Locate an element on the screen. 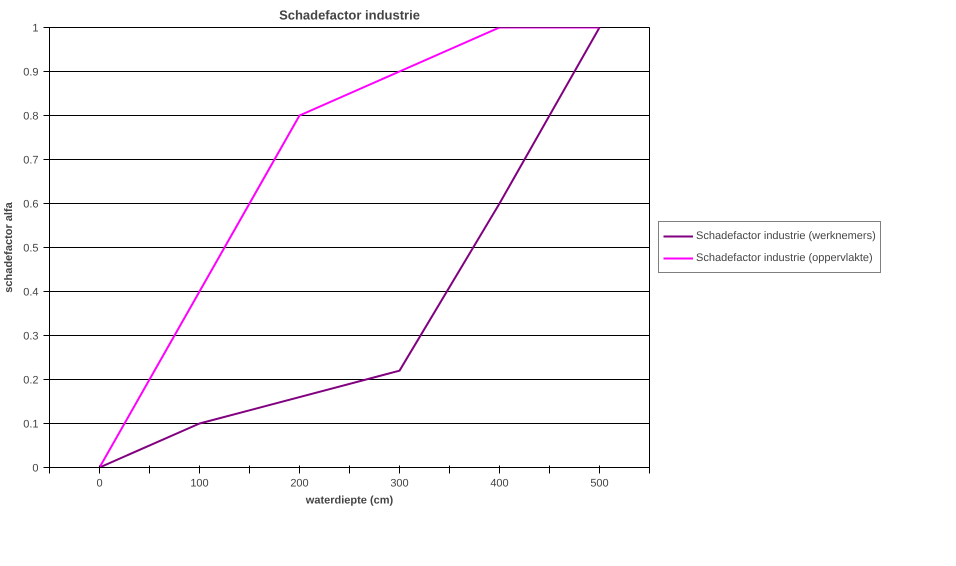 This screenshot has width=956, height=566. y-tick-label: 0.3 is located at coordinates (31, 336).